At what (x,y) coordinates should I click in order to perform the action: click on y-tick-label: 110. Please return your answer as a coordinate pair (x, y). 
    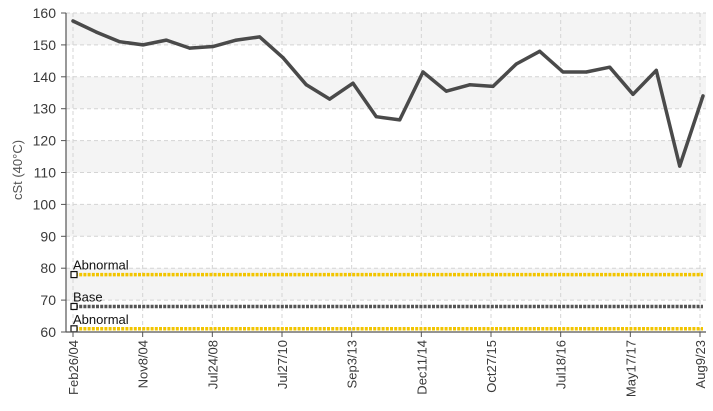
    Looking at the image, I should click on (45, 173).